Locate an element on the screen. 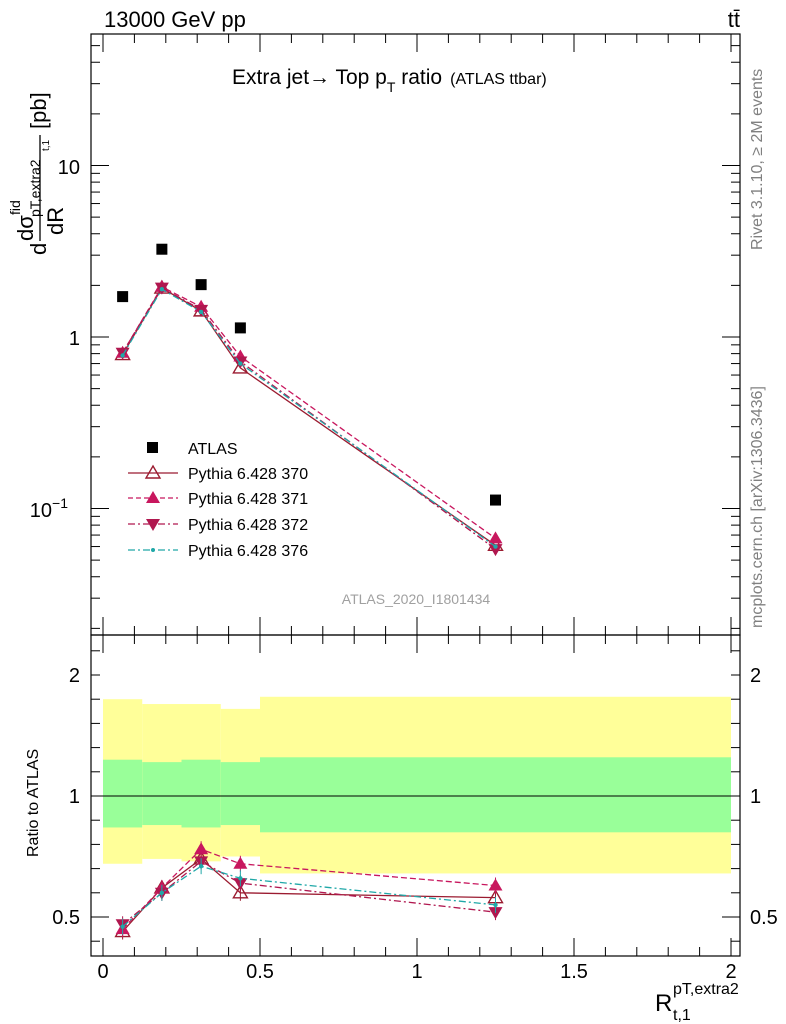 This screenshot has width=786, height=1024. svg-text: R is located at coordinates (663, 1003).